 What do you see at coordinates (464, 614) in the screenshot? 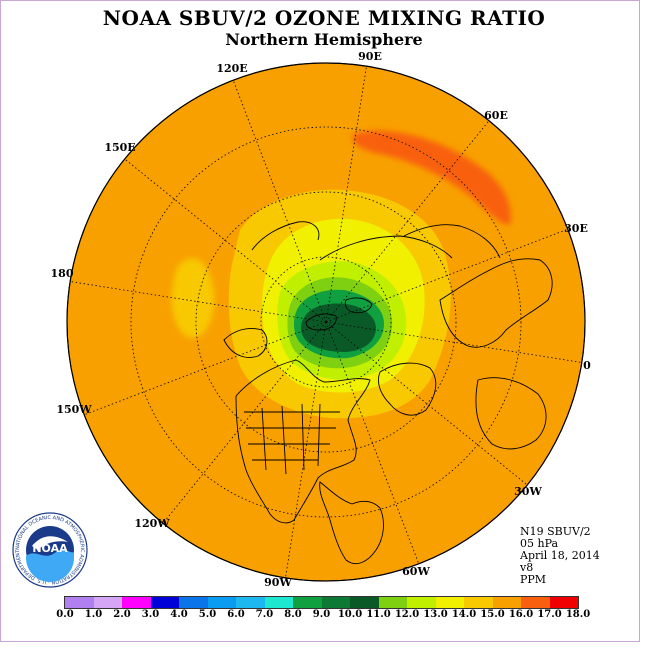
I see `color-scale-tick-label: 14.0` at bounding box center [464, 614].